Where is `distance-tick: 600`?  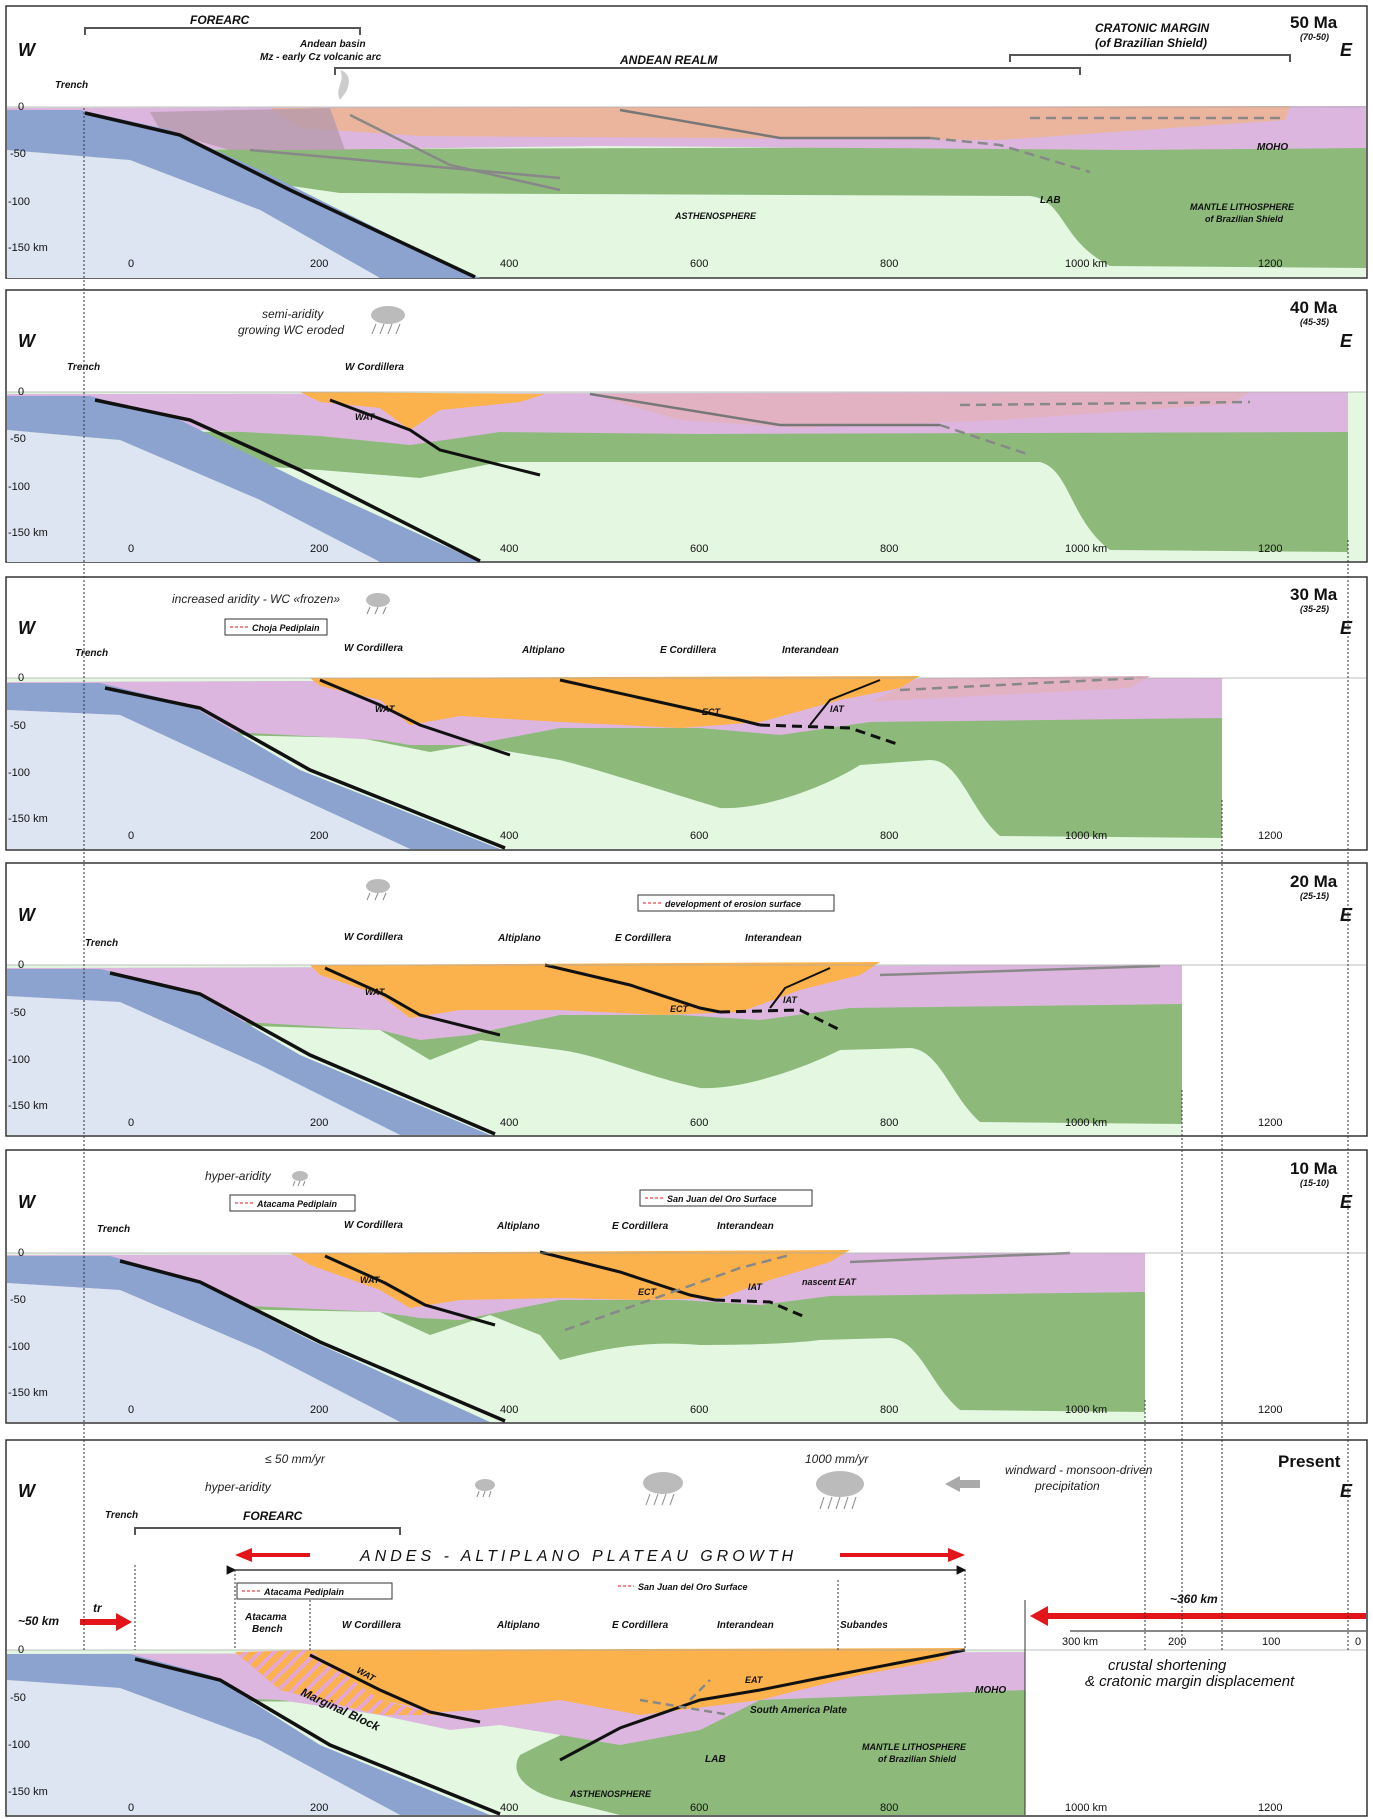
distance-tick: 600 is located at coordinates (699, 1123).